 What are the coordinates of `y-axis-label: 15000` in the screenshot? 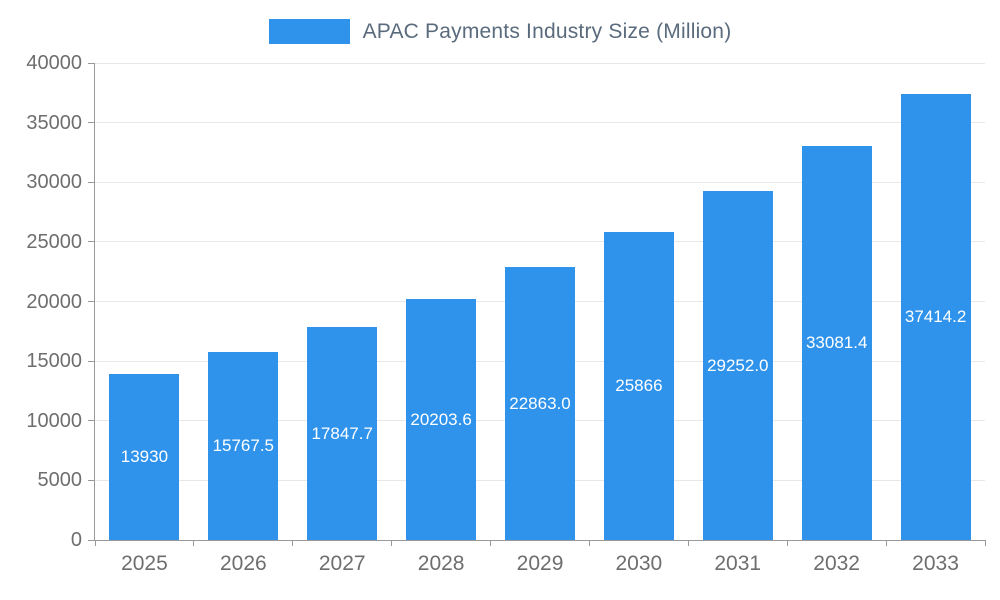 It's located at (54, 361).